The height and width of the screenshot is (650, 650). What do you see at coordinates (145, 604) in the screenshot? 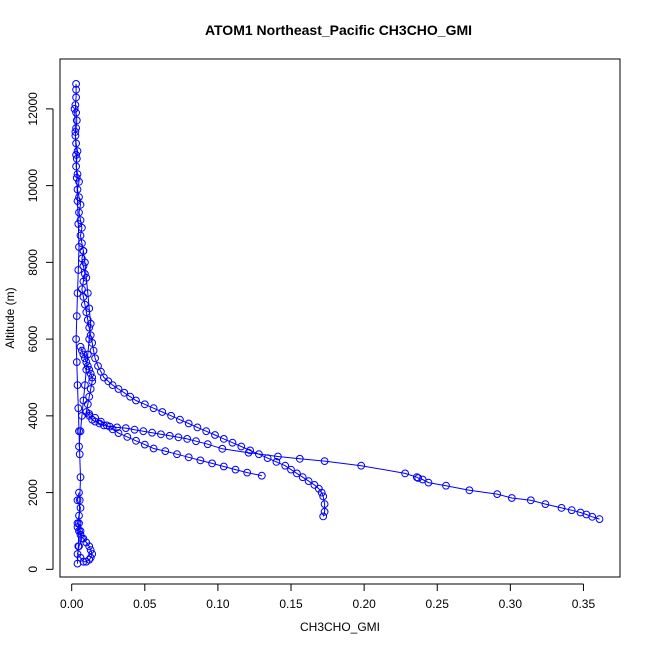
I see `x-tick-label: 0.05` at bounding box center [145, 604].